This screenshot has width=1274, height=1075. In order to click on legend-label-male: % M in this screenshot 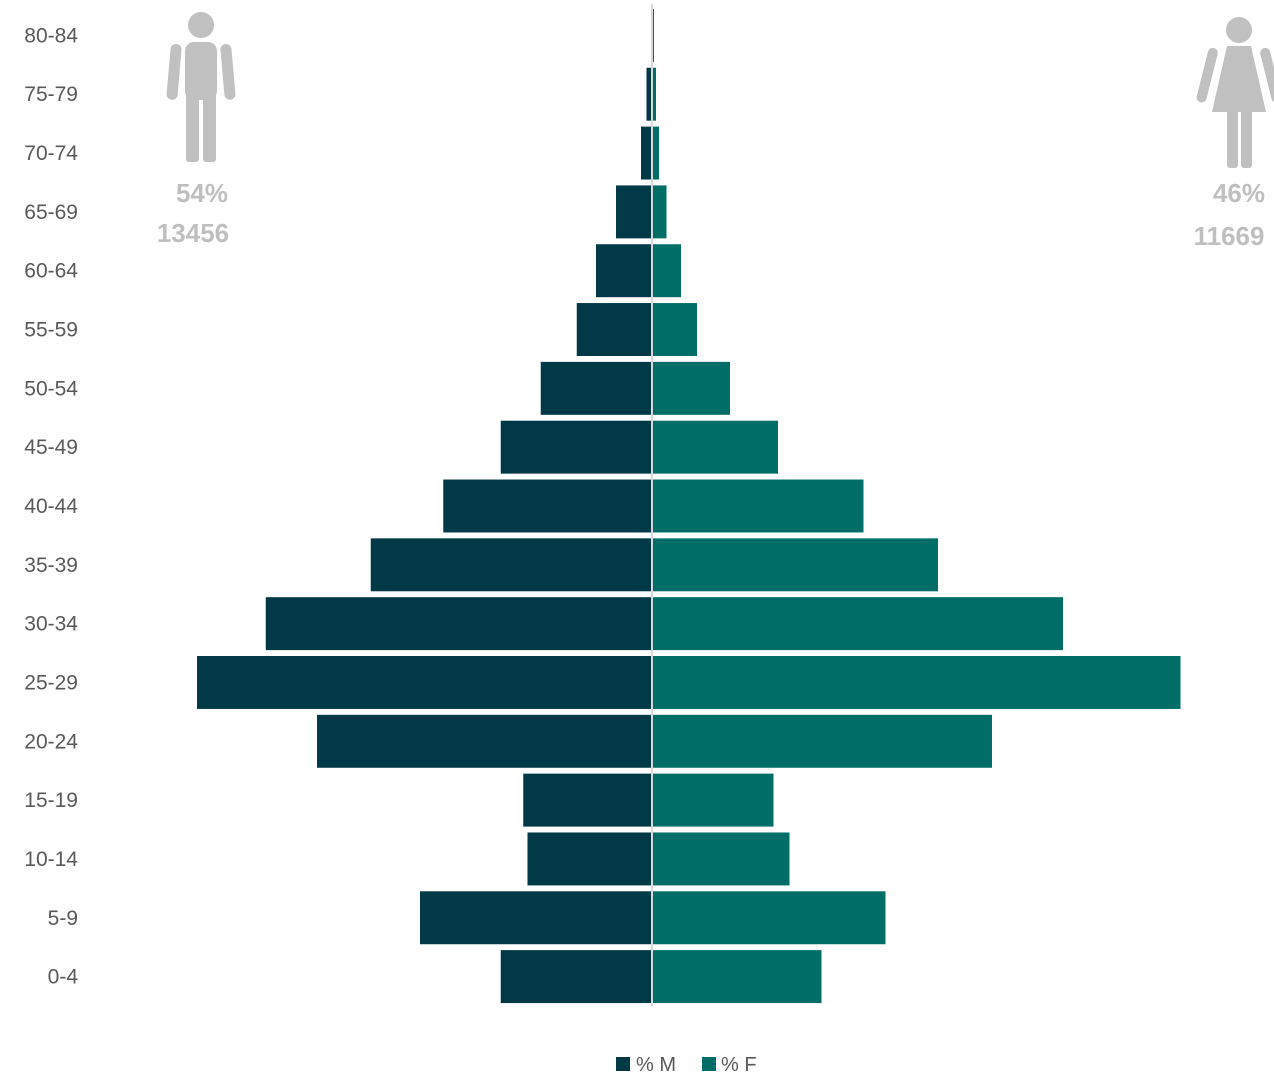, I will do `click(656, 1064)`.